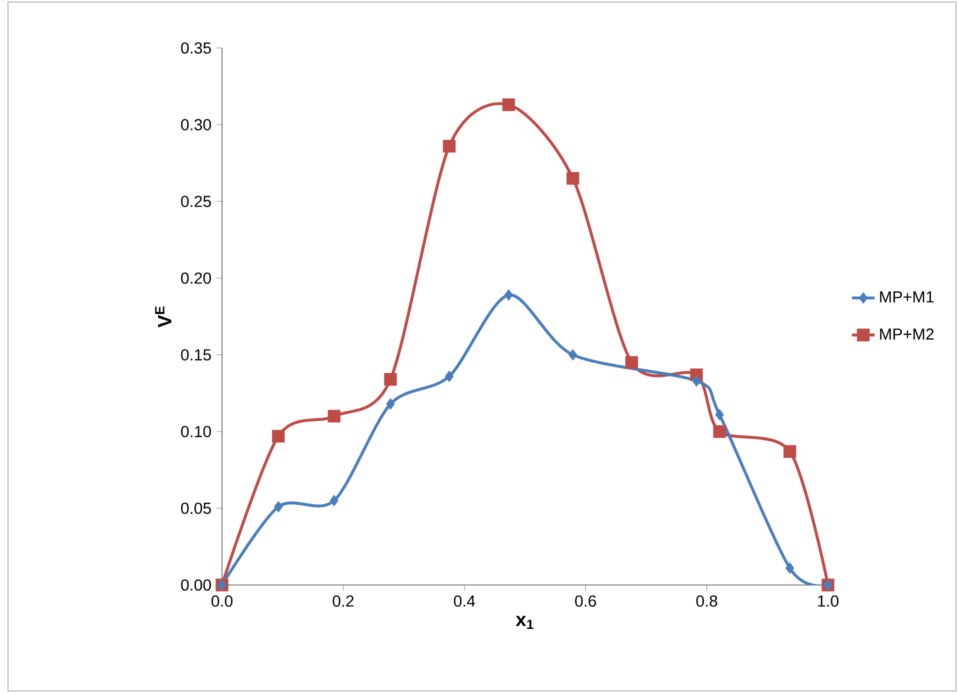  Describe the element at coordinates (196, 48) in the screenshot. I see `y-tick-label: 0.35` at that location.